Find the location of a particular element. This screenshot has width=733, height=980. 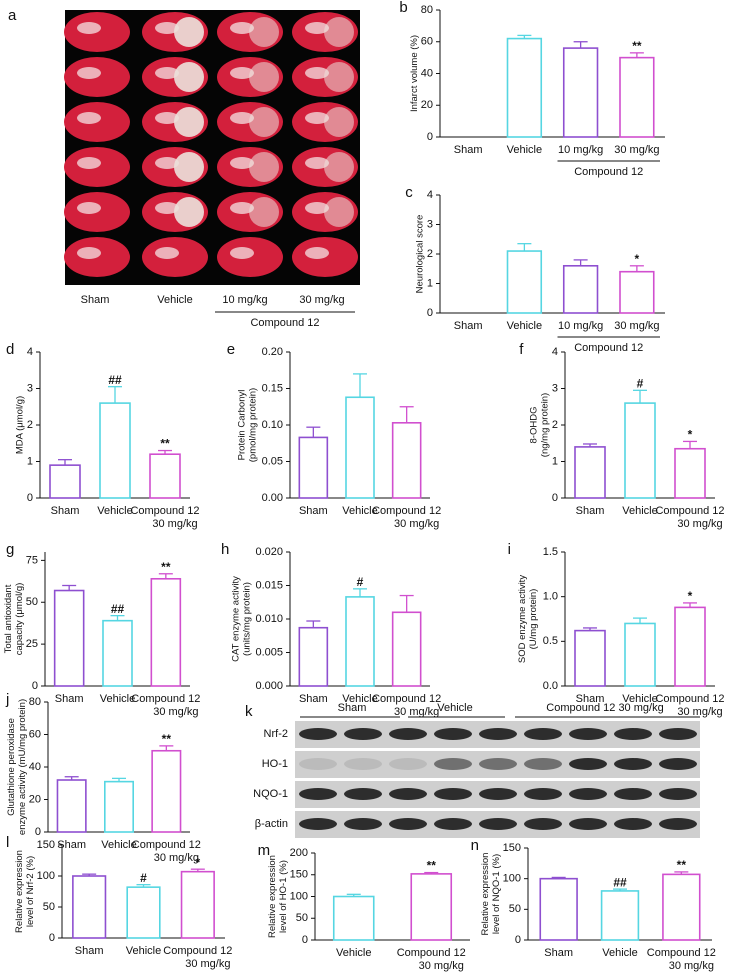

blot-group: Sham is located at coordinates (352, 708).